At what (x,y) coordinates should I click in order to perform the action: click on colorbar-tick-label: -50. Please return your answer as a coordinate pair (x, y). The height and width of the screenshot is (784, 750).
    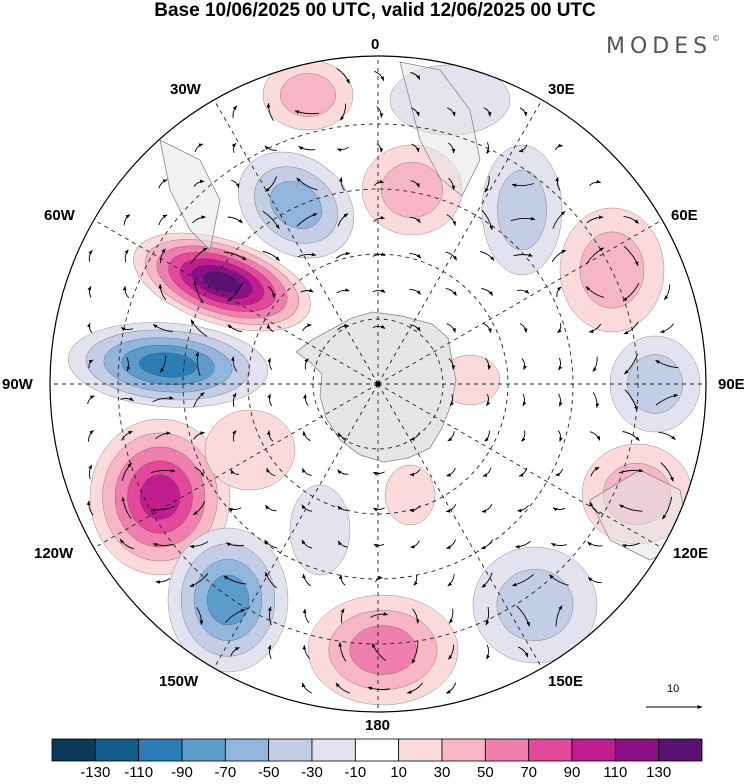
    Looking at the image, I should click on (268, 772).